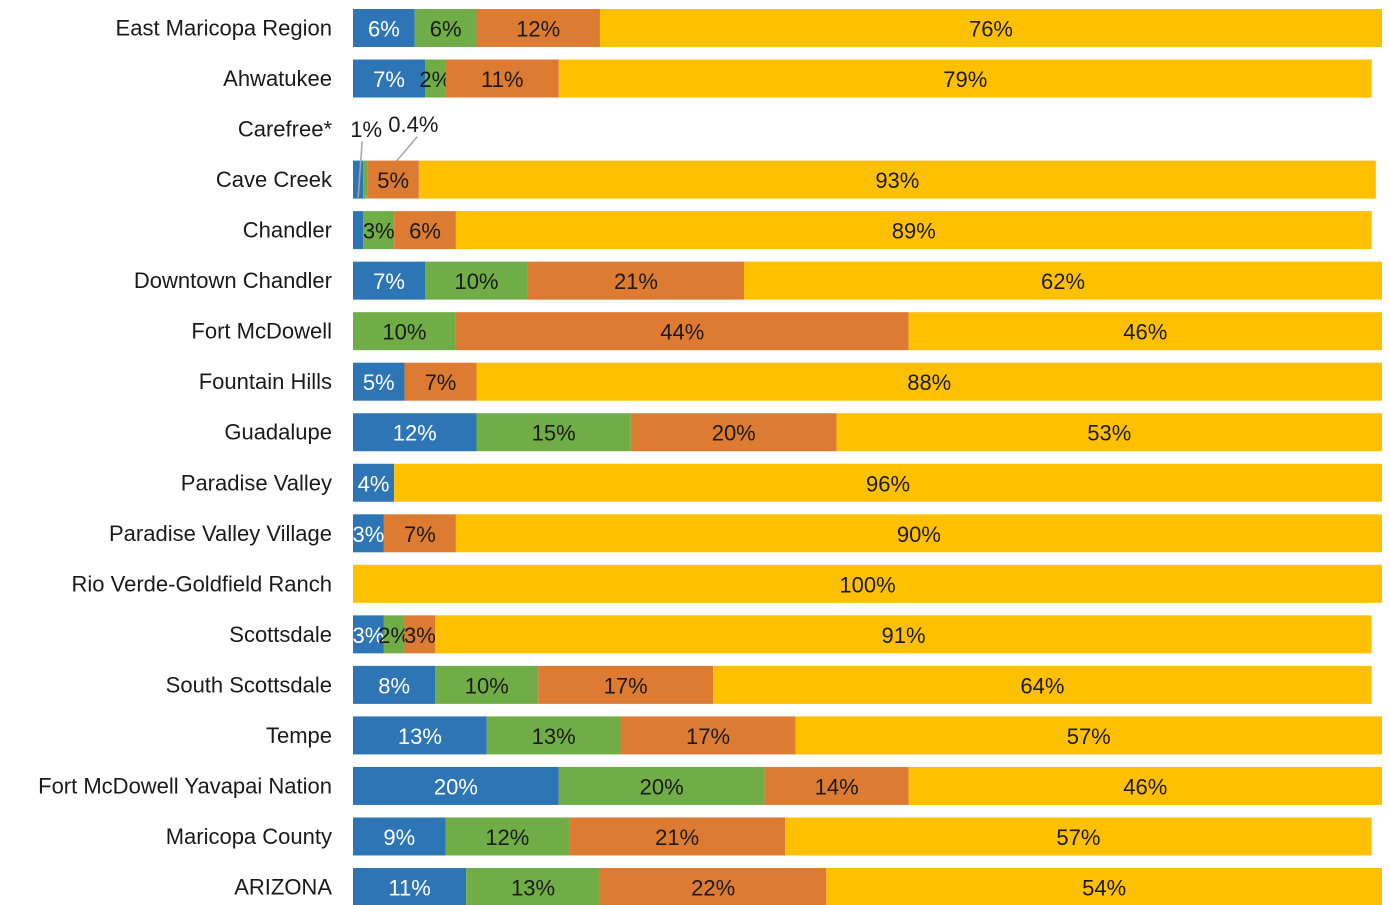  What do you see at coordinates (360, 169) in the screenshot?
I see `leader-line` at bounding box center [360, 169].